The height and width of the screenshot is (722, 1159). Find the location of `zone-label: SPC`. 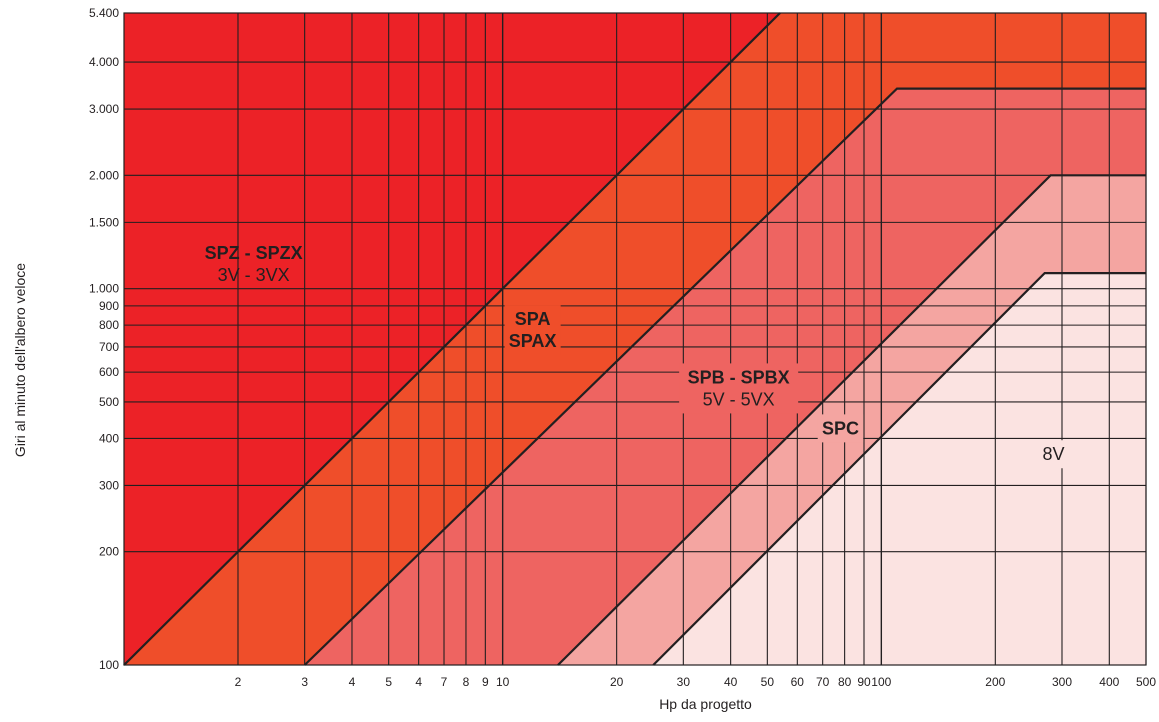

zone-label: SPC is located at coordinates (840, 428).